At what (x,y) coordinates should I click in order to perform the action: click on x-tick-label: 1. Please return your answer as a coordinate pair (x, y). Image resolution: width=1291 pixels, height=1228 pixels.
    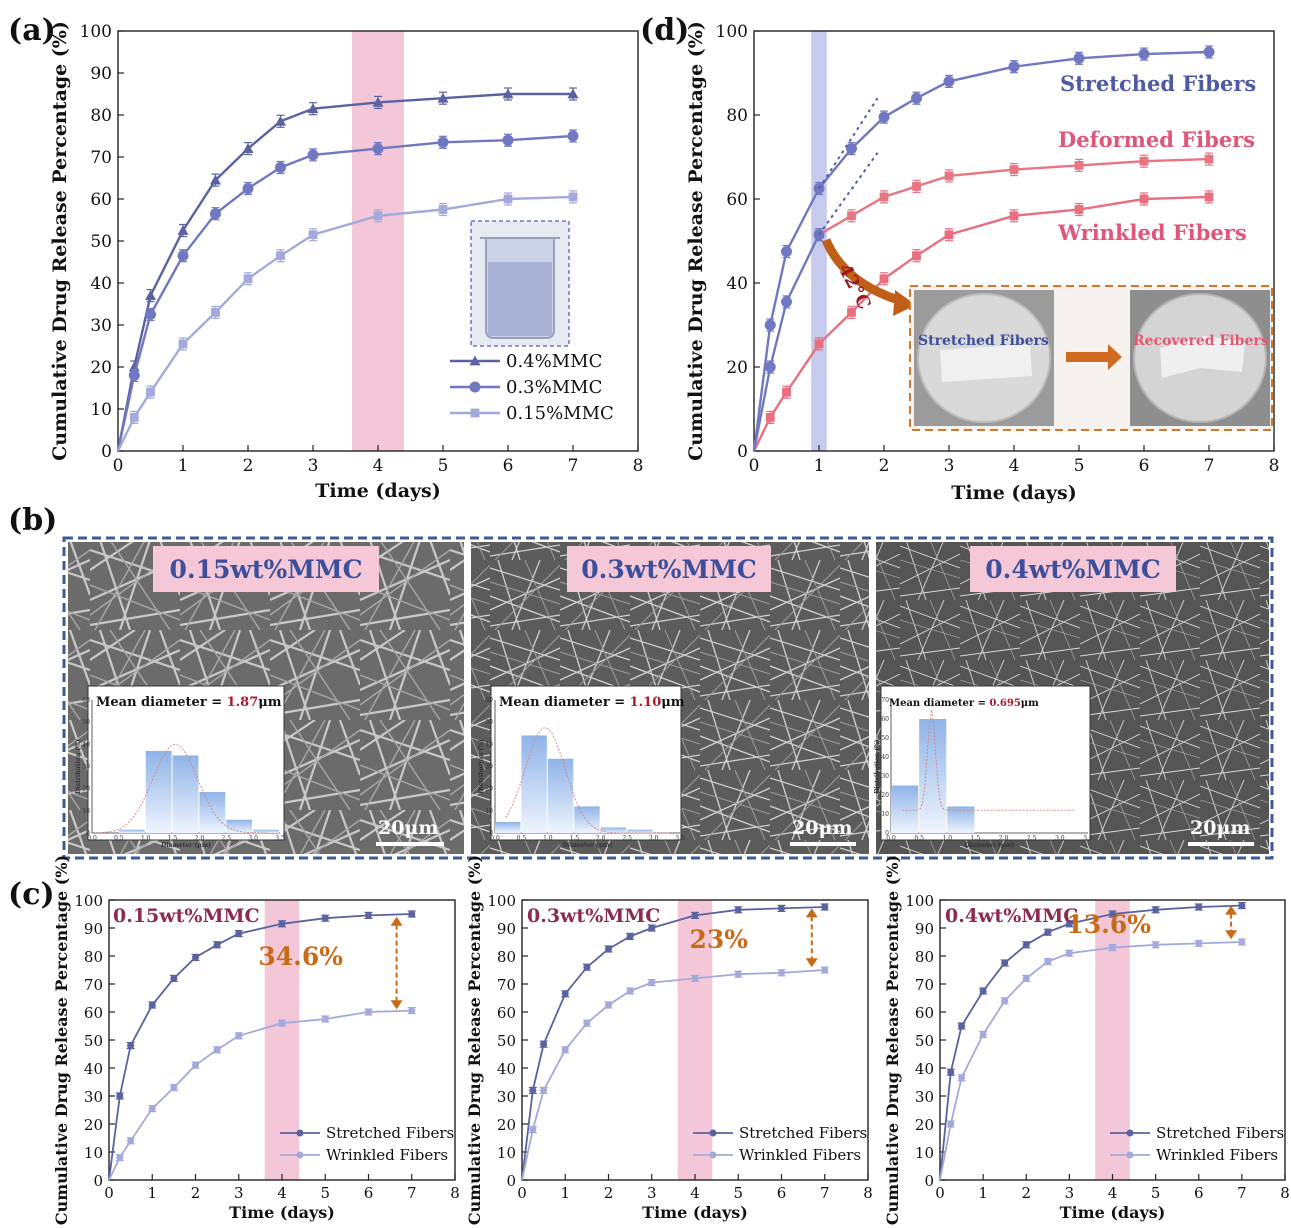
    Looking at the image, I should click on (565, 1193).